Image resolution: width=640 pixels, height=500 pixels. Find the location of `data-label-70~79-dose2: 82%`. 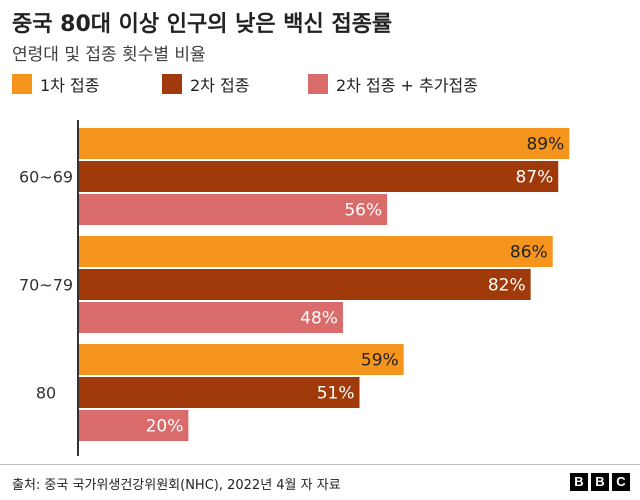

data-label-70~79-dose2: 82% is located at coordinates (507, 286).